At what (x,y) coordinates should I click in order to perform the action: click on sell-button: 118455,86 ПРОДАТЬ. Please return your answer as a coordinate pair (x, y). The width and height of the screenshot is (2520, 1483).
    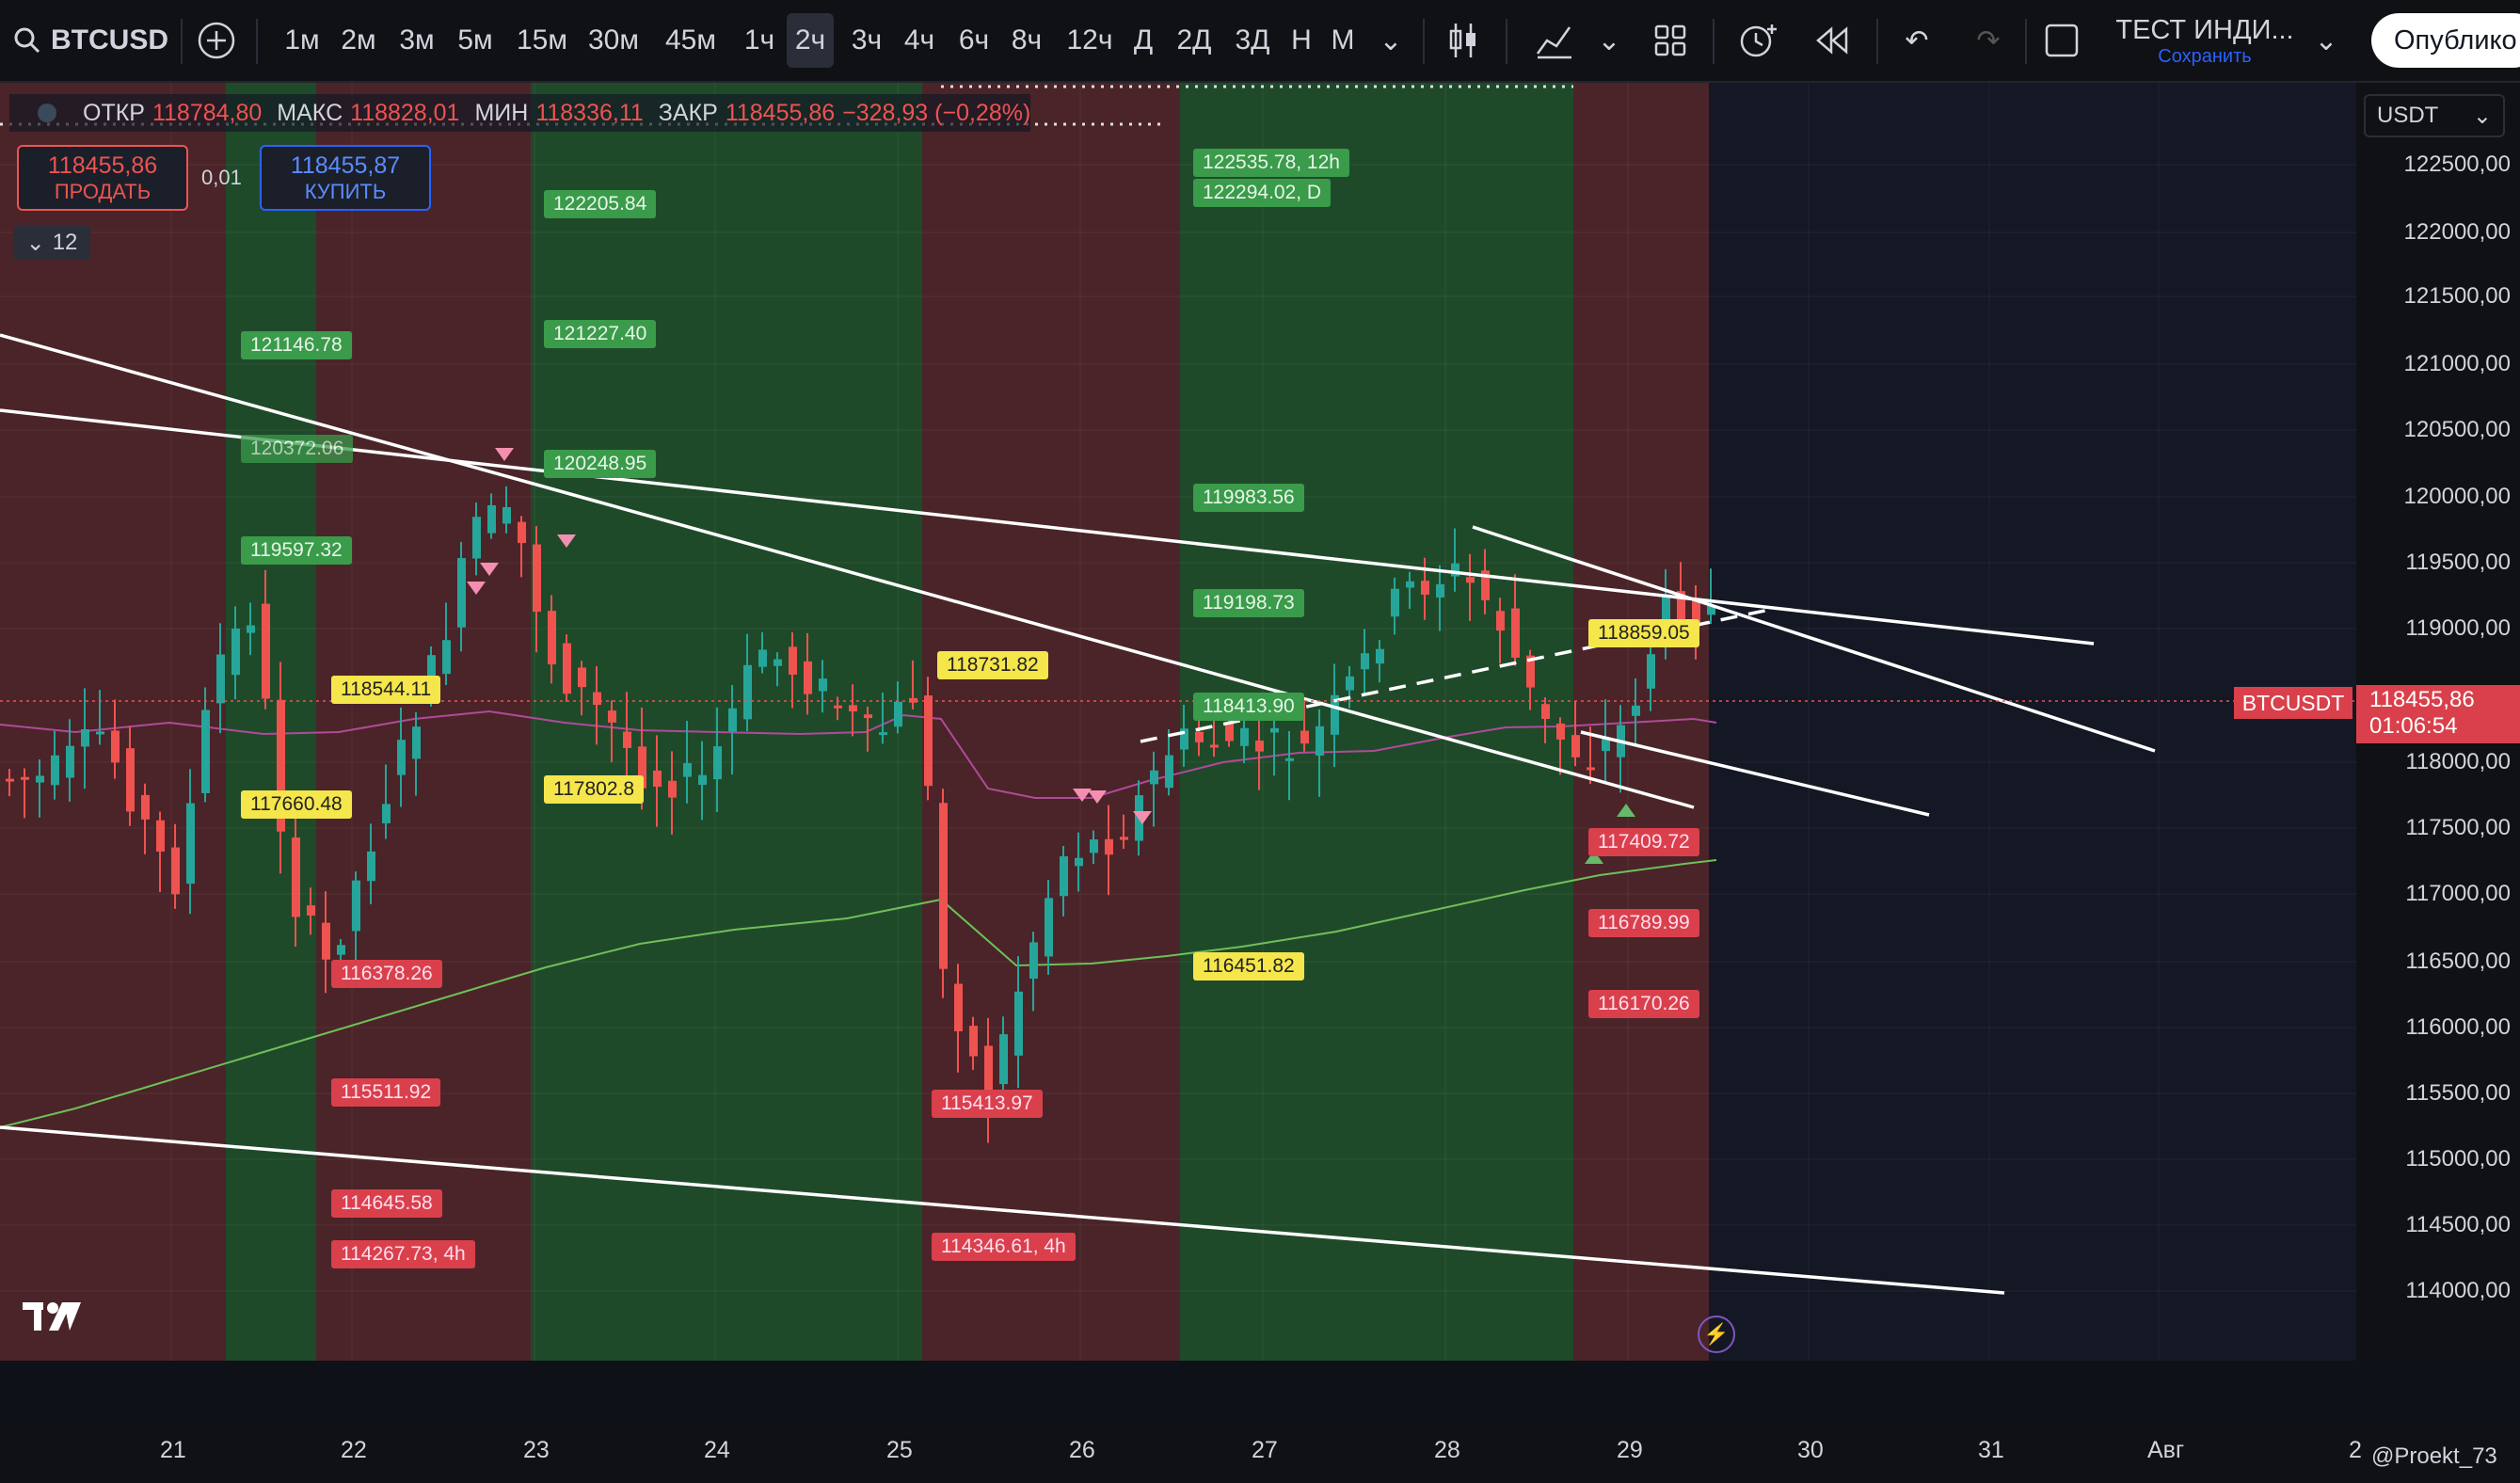
    Looking at the image, I should click on (102, 178).